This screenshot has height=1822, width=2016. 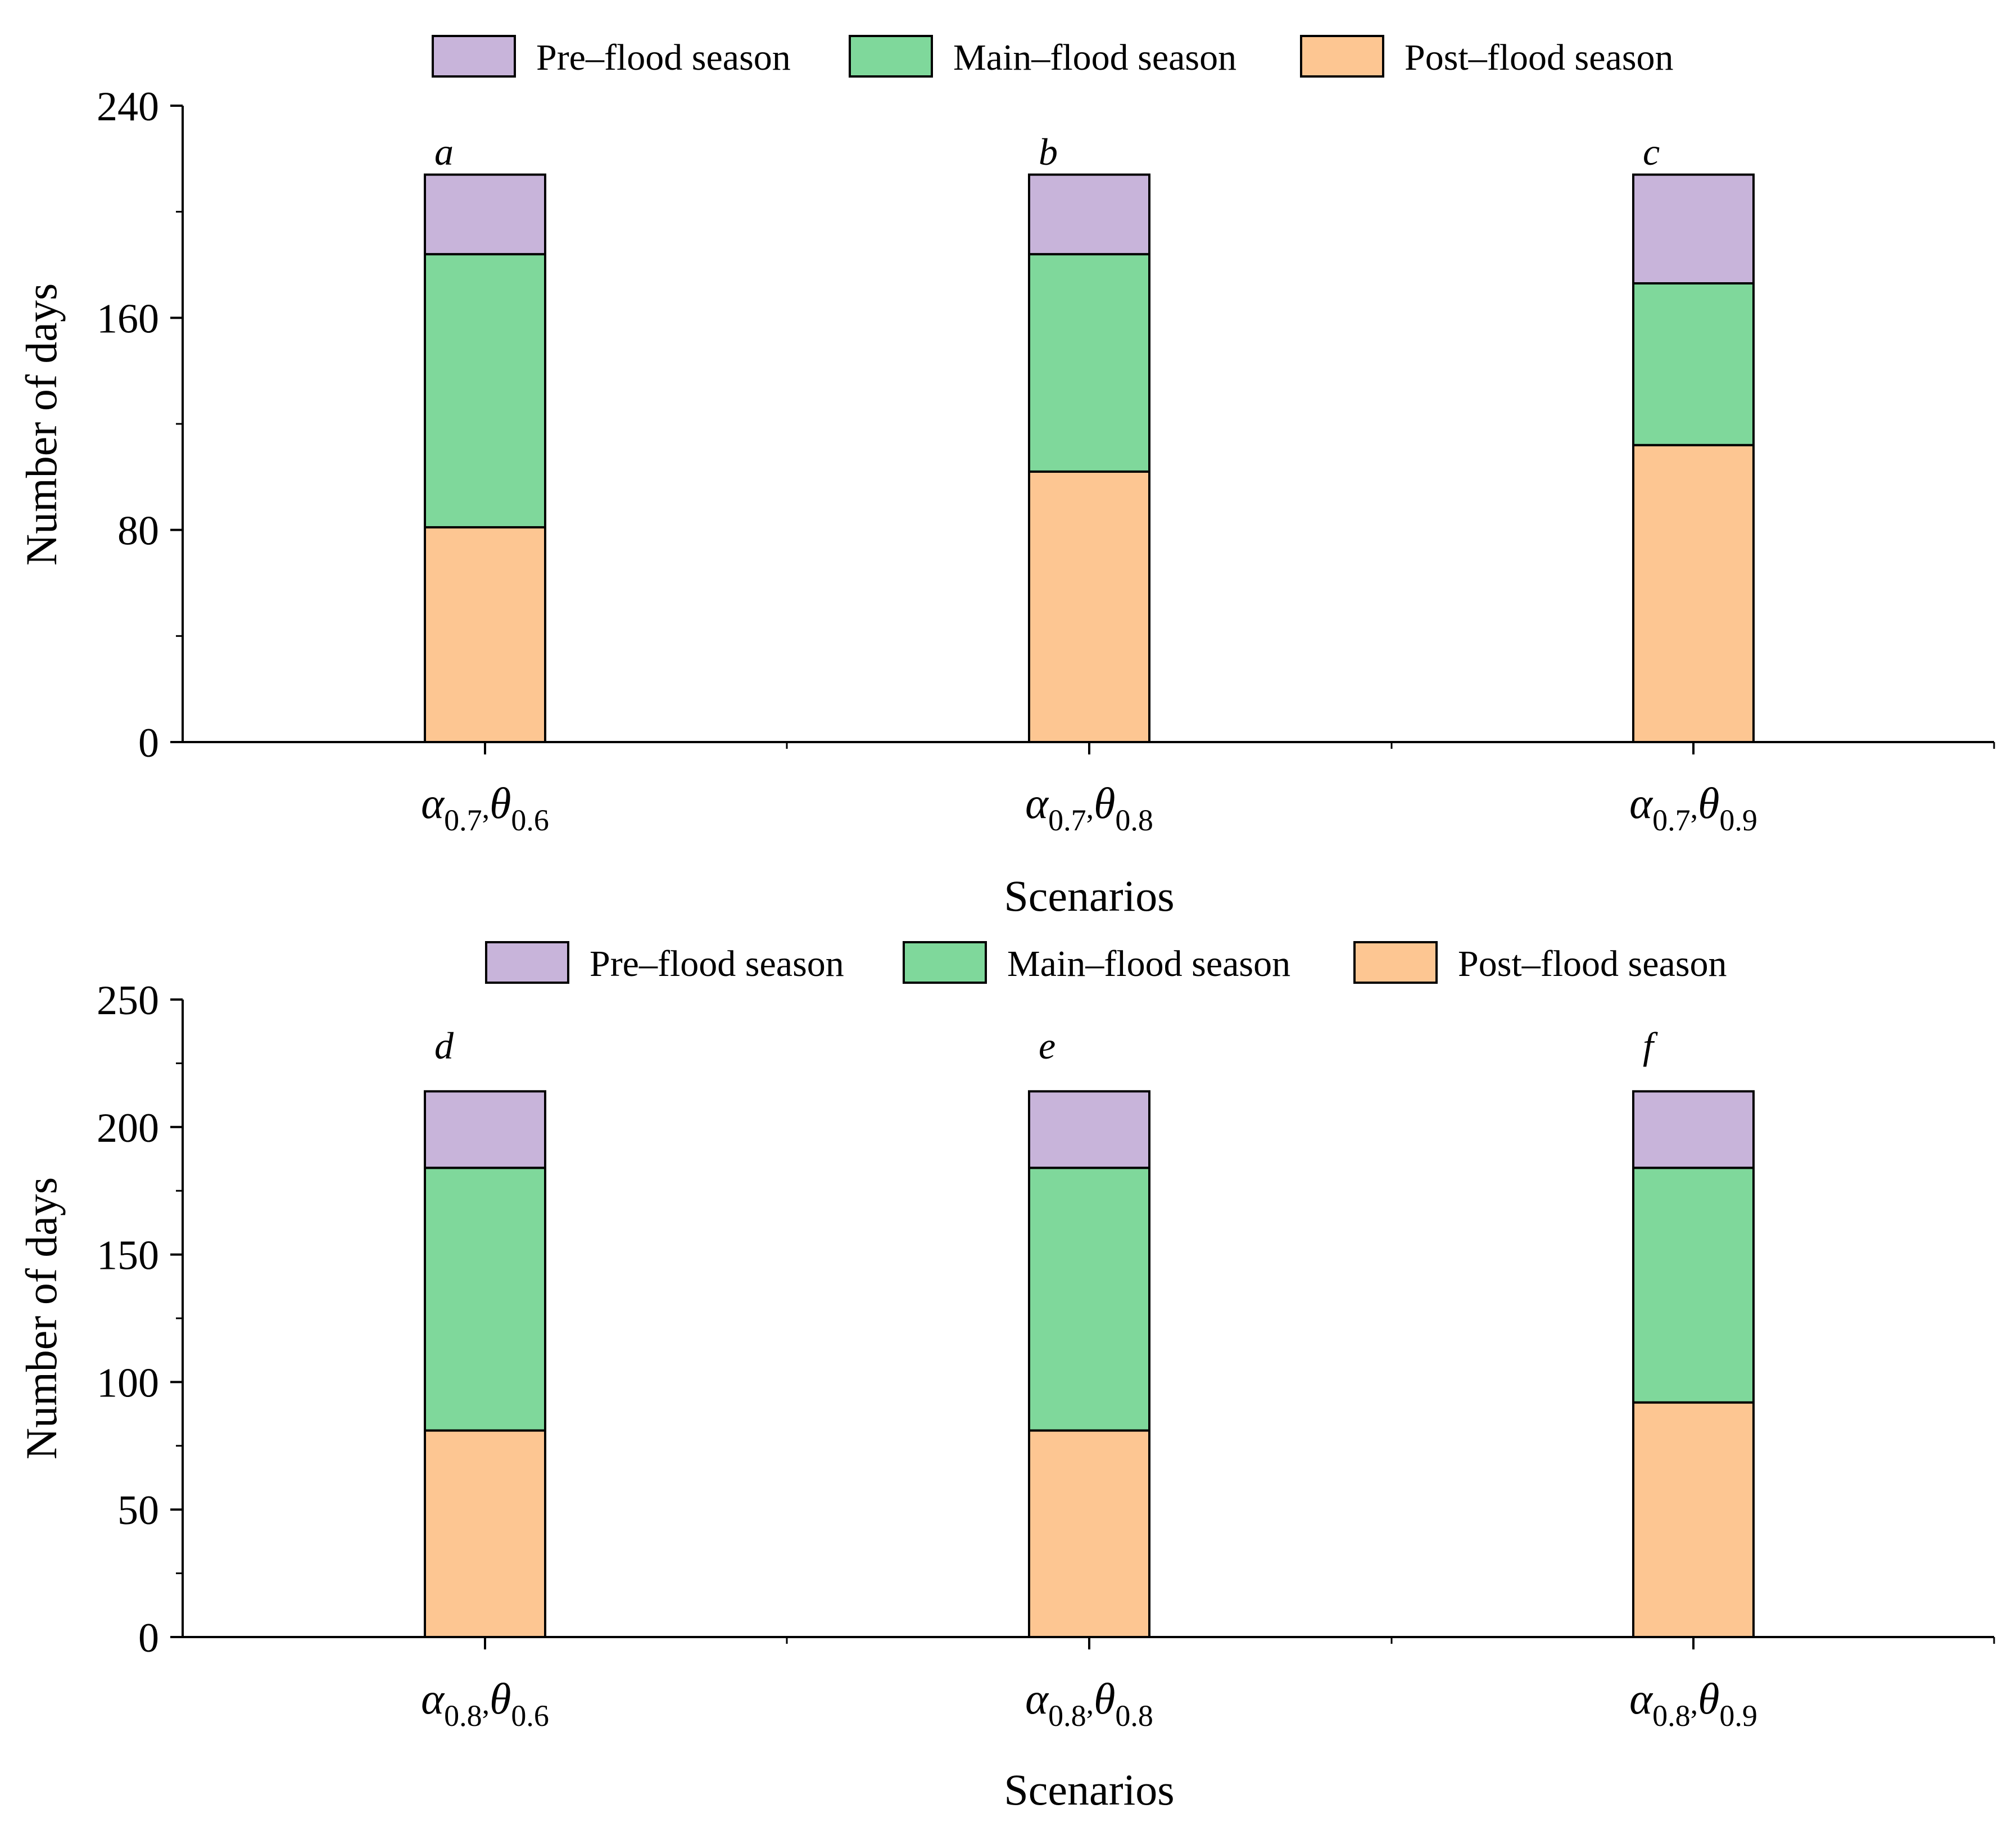 I want to click on x-category-label: α0.8,θ0.8, so click(x=1089, y=1703).